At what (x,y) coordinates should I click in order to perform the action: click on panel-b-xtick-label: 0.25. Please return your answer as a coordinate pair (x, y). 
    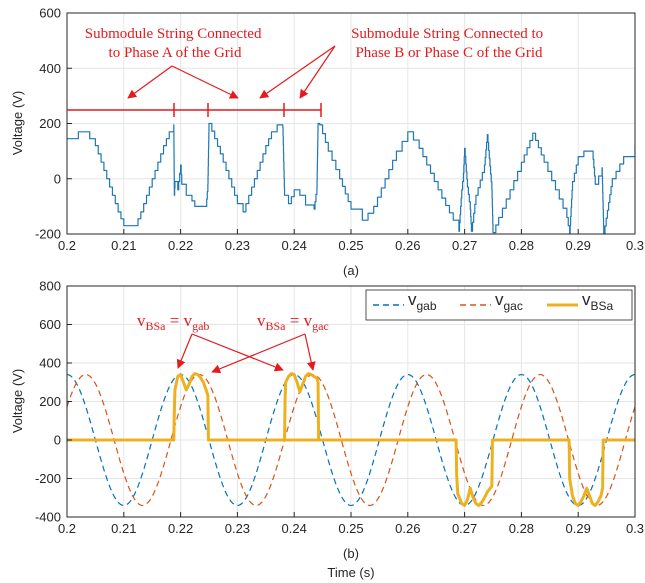
    Looking at the image, I should click on (350, 528).